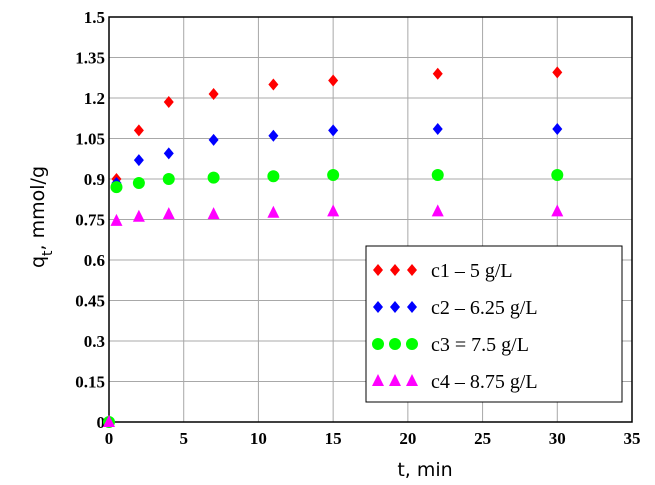  Describe the element at coordinates (484, 382) in the screenshot. I see `legend-label-series-4: c4 – 8.75 g/L` at that location.